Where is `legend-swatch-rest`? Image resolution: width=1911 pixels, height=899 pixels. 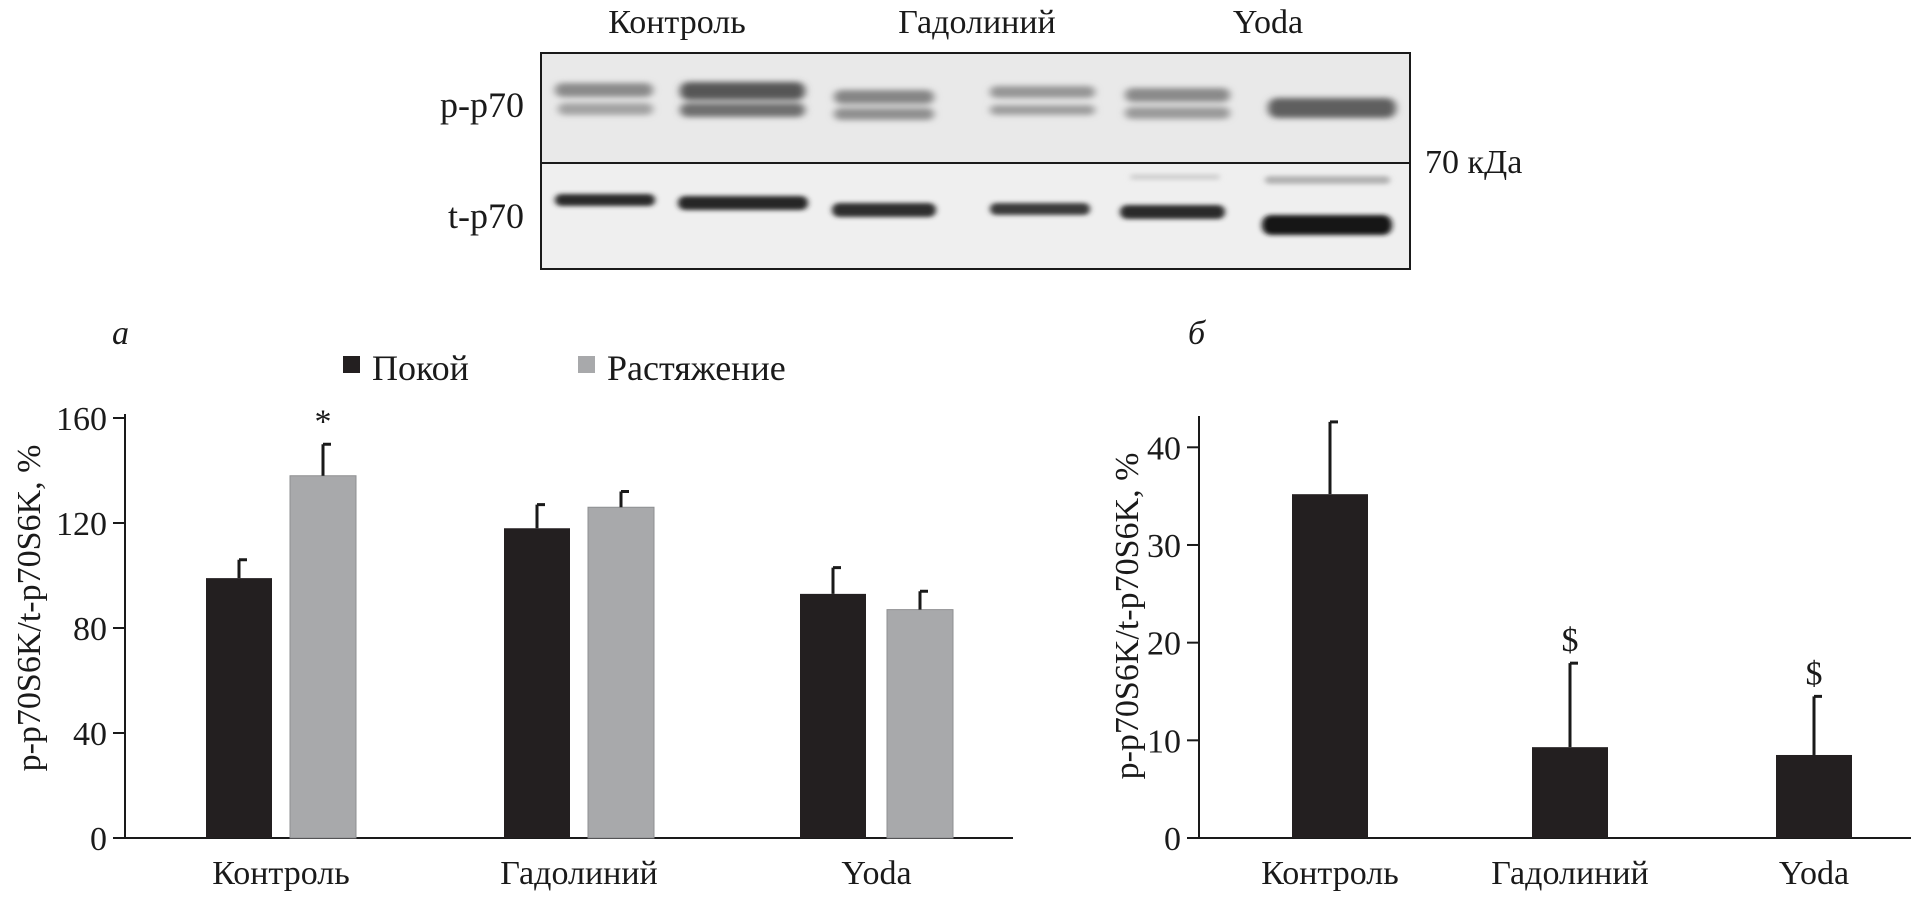
legend-swatch-rest is located at coordinates (351, 364).